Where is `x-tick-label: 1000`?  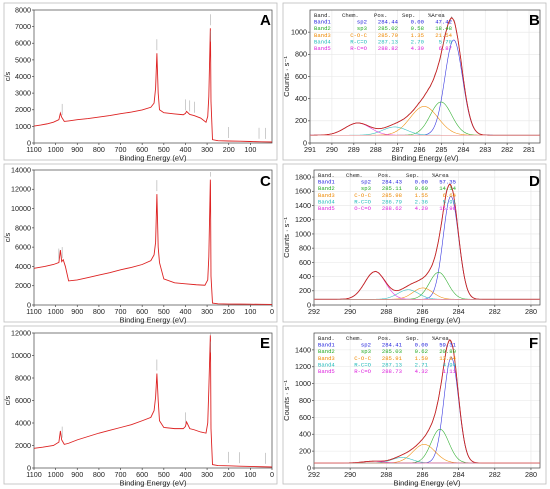 x-tick-label: 1000 is located at coordinates (56, 311).